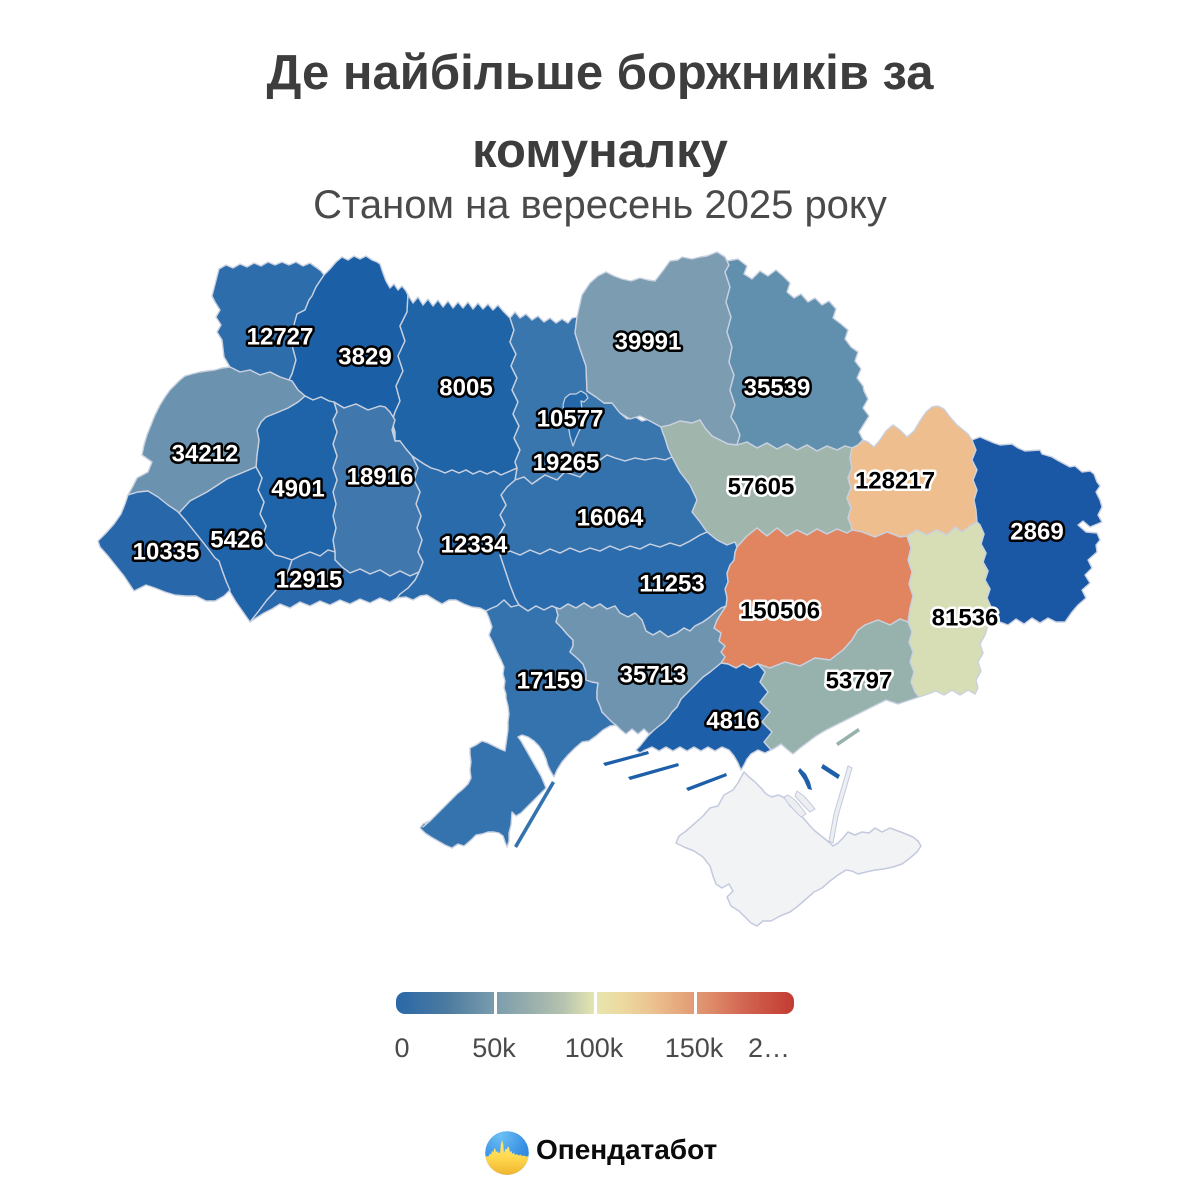 The image size is (1200, 1200). What do you see at coordinates (761, 487) in the screenshot?
I see `svg-text: 57605` at bounding box center [761, 487].